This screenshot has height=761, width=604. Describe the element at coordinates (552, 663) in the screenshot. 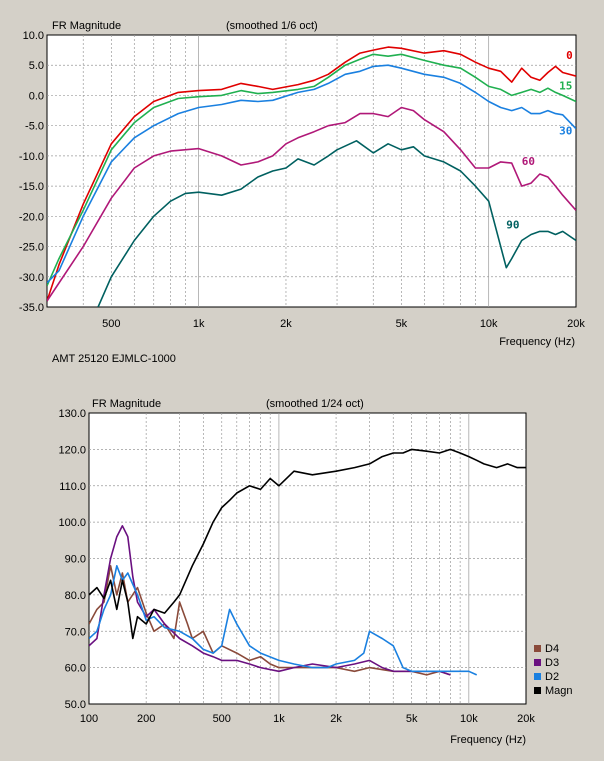

I see `legend-label-d3: D3` at that location.